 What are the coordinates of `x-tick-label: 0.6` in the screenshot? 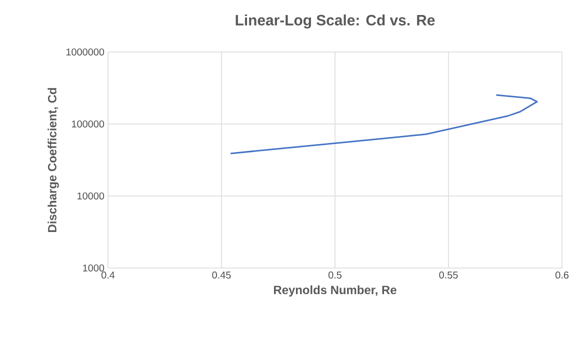 It's located at (561, 275).